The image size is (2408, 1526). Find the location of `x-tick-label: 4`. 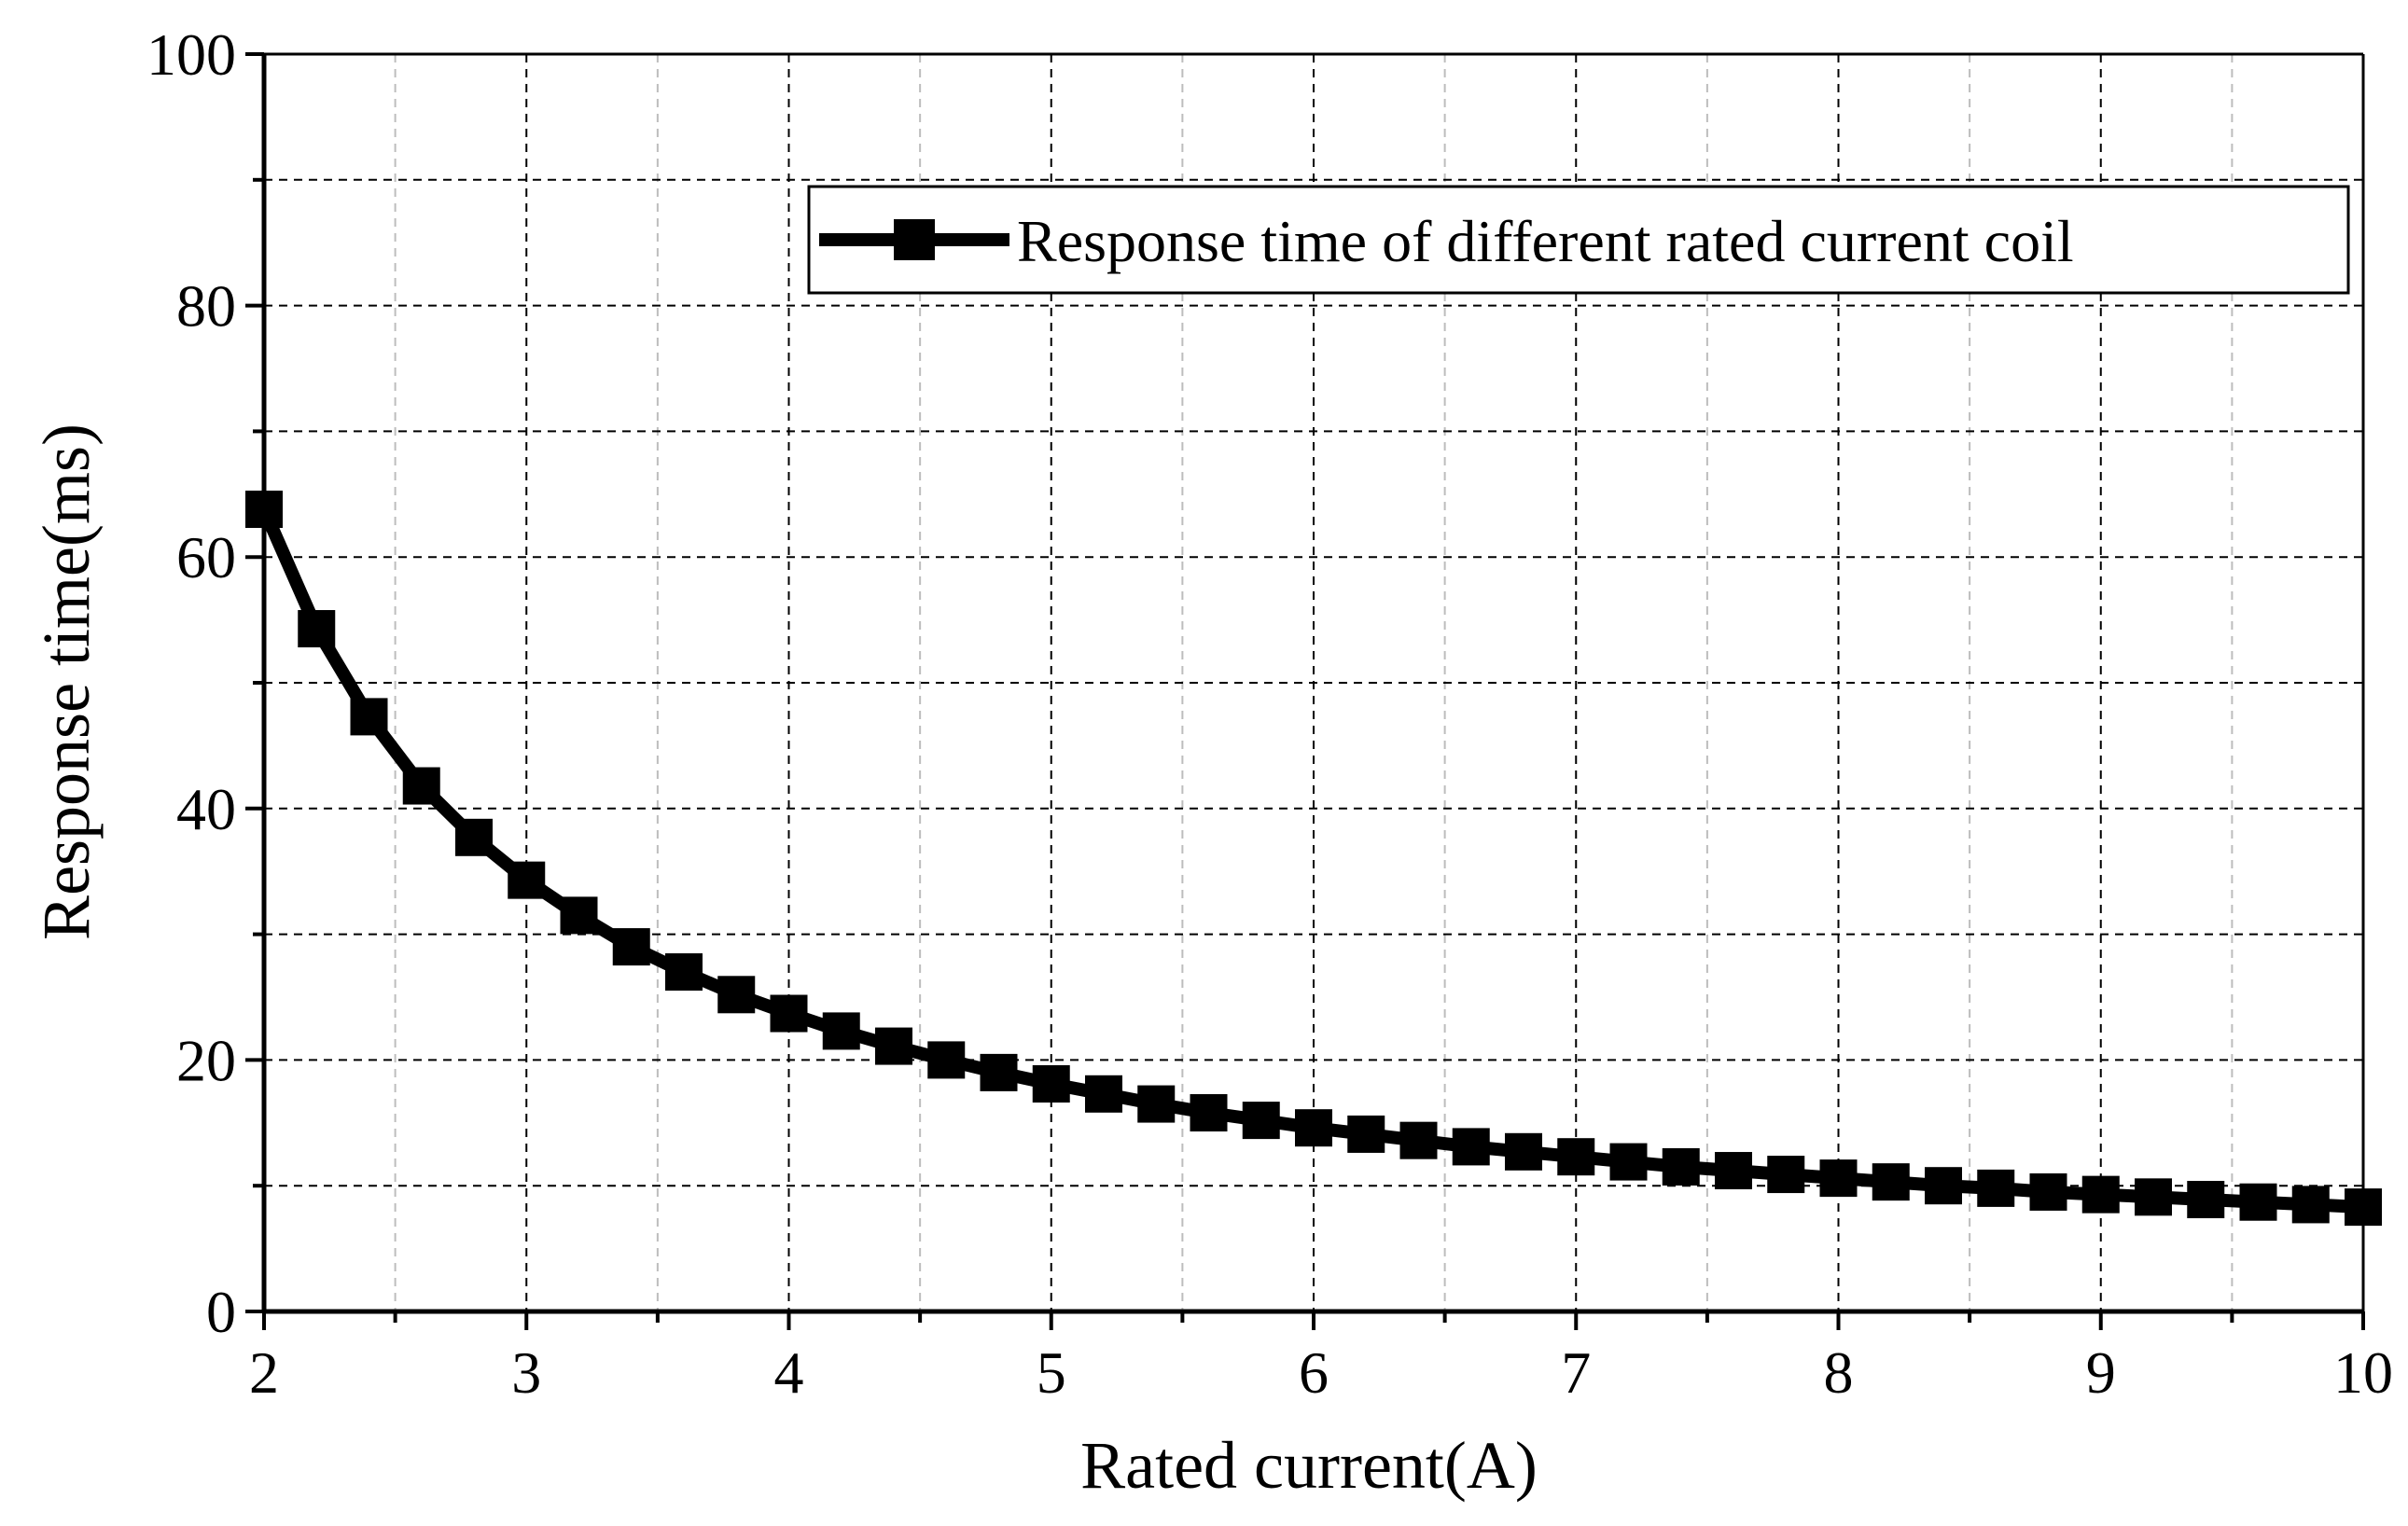

x-tick-label: 4 is located at coordinates (789, 1372).